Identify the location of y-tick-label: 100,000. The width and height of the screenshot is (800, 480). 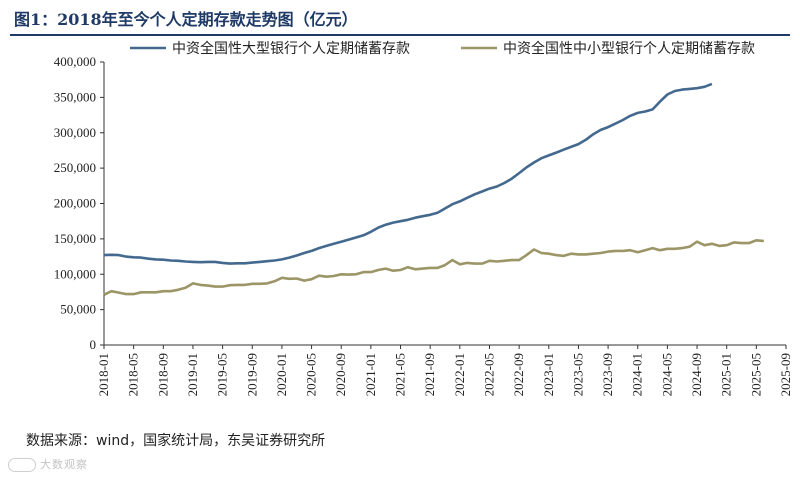
(75, 273).